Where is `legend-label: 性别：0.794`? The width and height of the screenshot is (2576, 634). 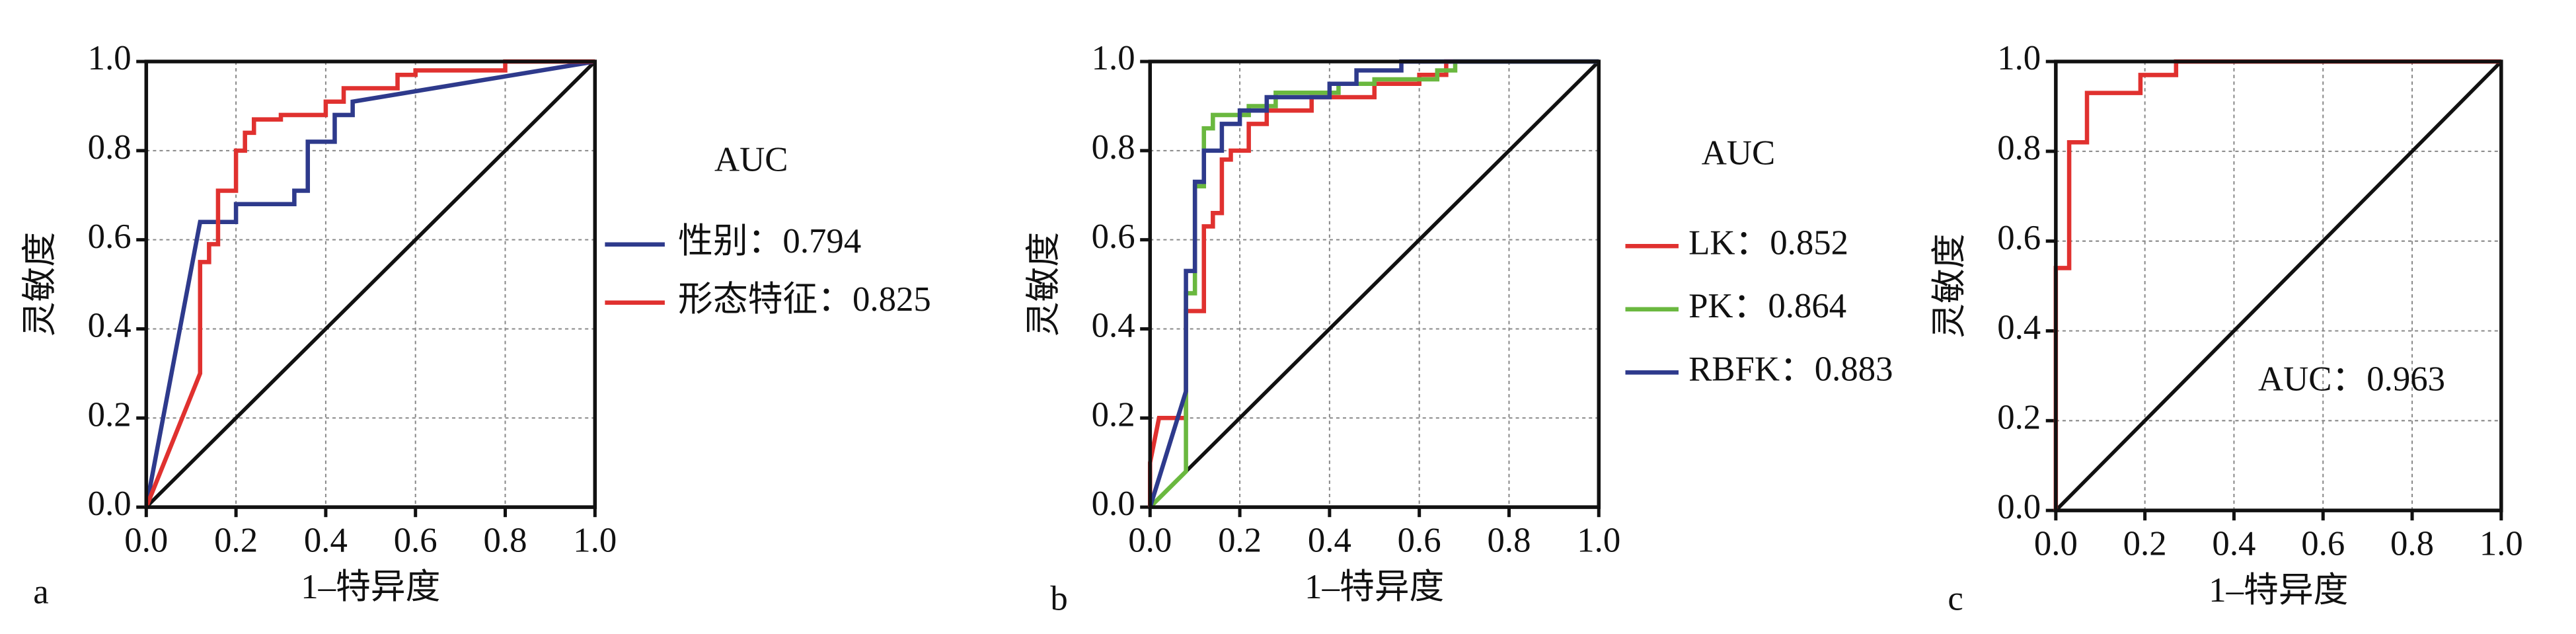
legend-label: 性别：0.794 is located at coordinates (769, 241).